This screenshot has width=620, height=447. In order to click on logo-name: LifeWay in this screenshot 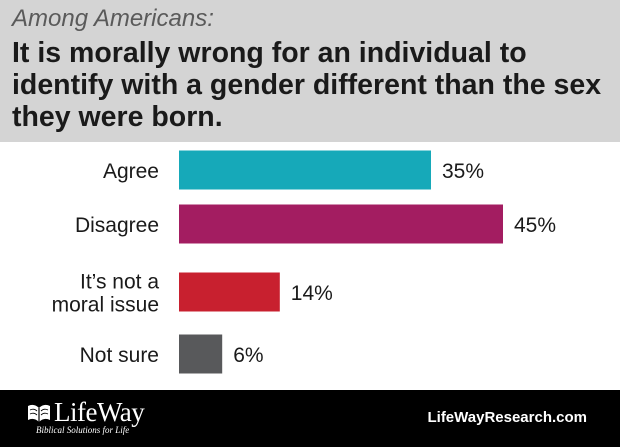, I will do `click(99, 412)`.